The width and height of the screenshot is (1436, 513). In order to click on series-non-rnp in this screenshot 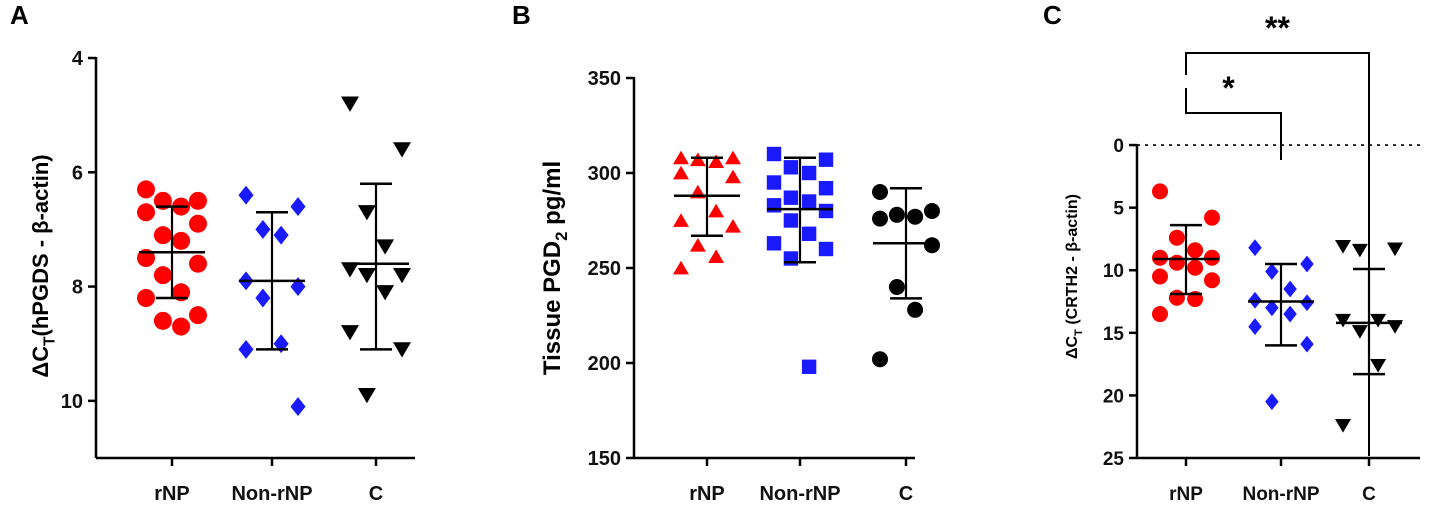, I will do `click(1281, 325)`.